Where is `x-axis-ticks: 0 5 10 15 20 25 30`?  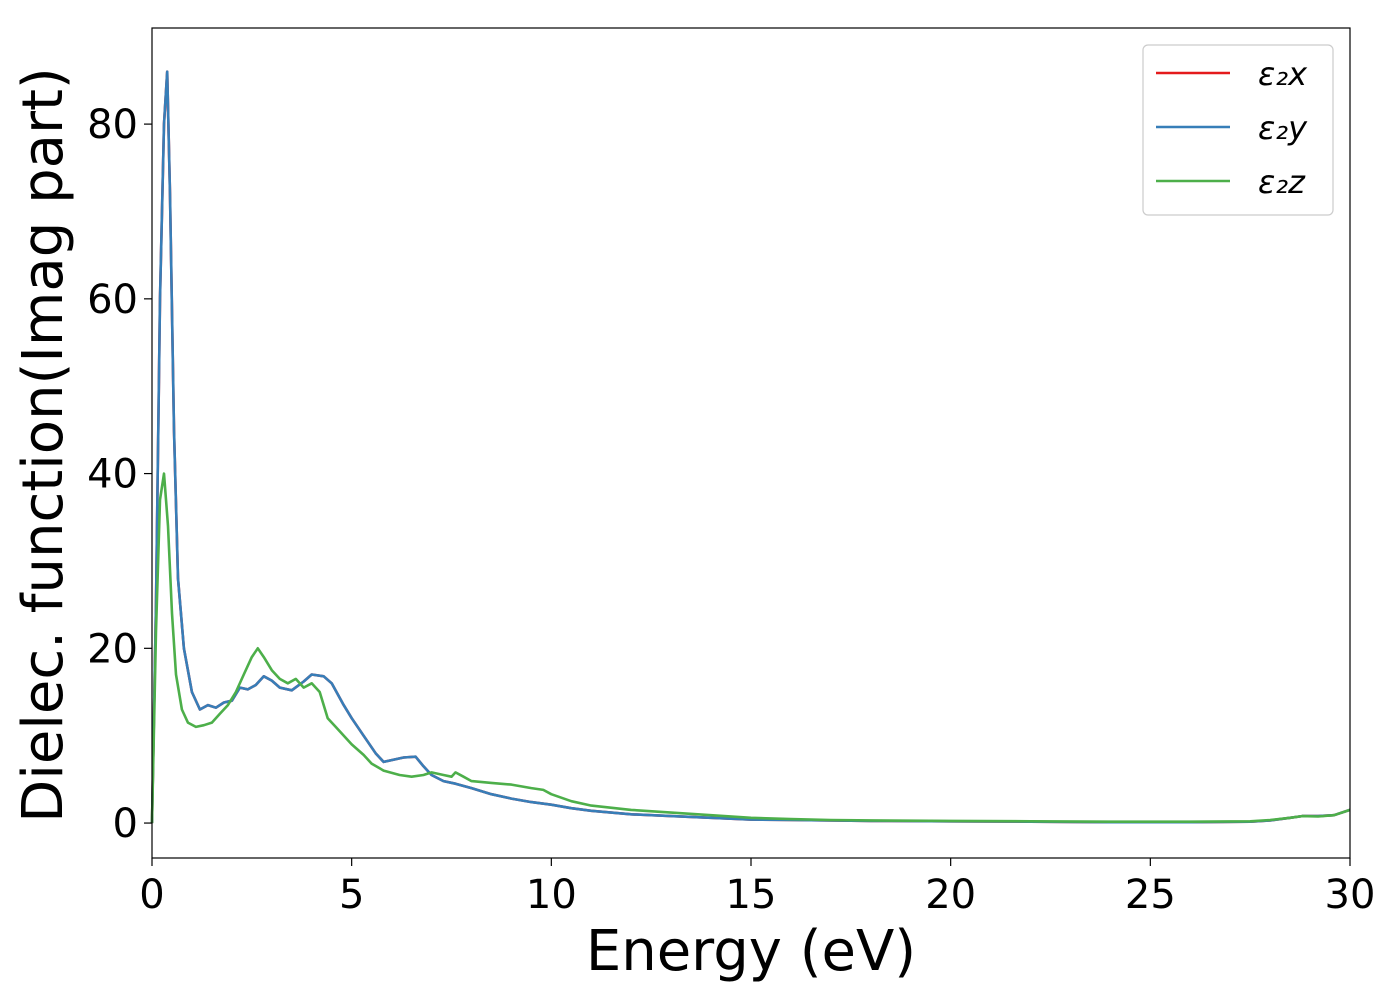
x-axis-ticks: 0 5 10 15 20 25 30 is located at coordinates (757, 888).